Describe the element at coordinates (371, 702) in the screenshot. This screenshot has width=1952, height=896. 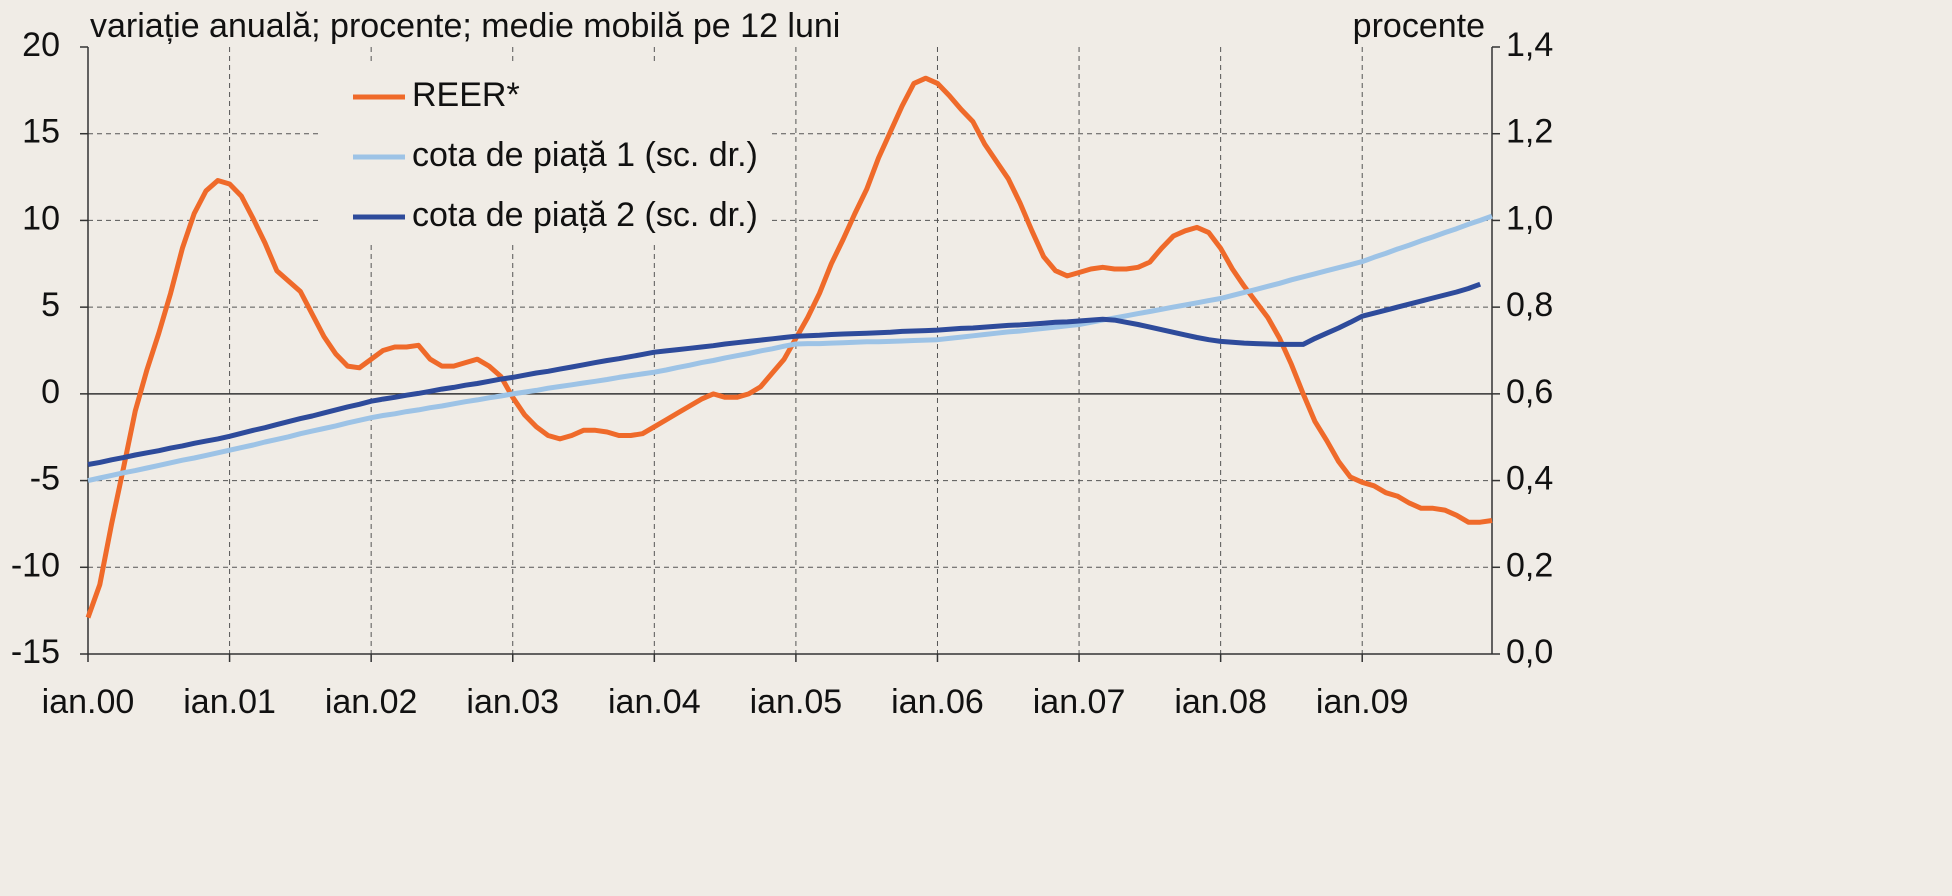
I see `x-tick-label: ian.02` at that location.